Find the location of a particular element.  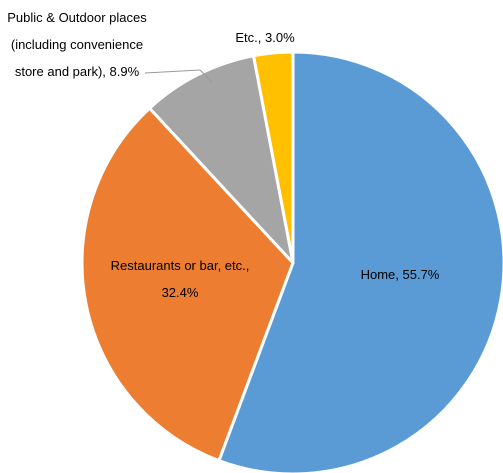

pie-slice is located at coordinates (221, 160).